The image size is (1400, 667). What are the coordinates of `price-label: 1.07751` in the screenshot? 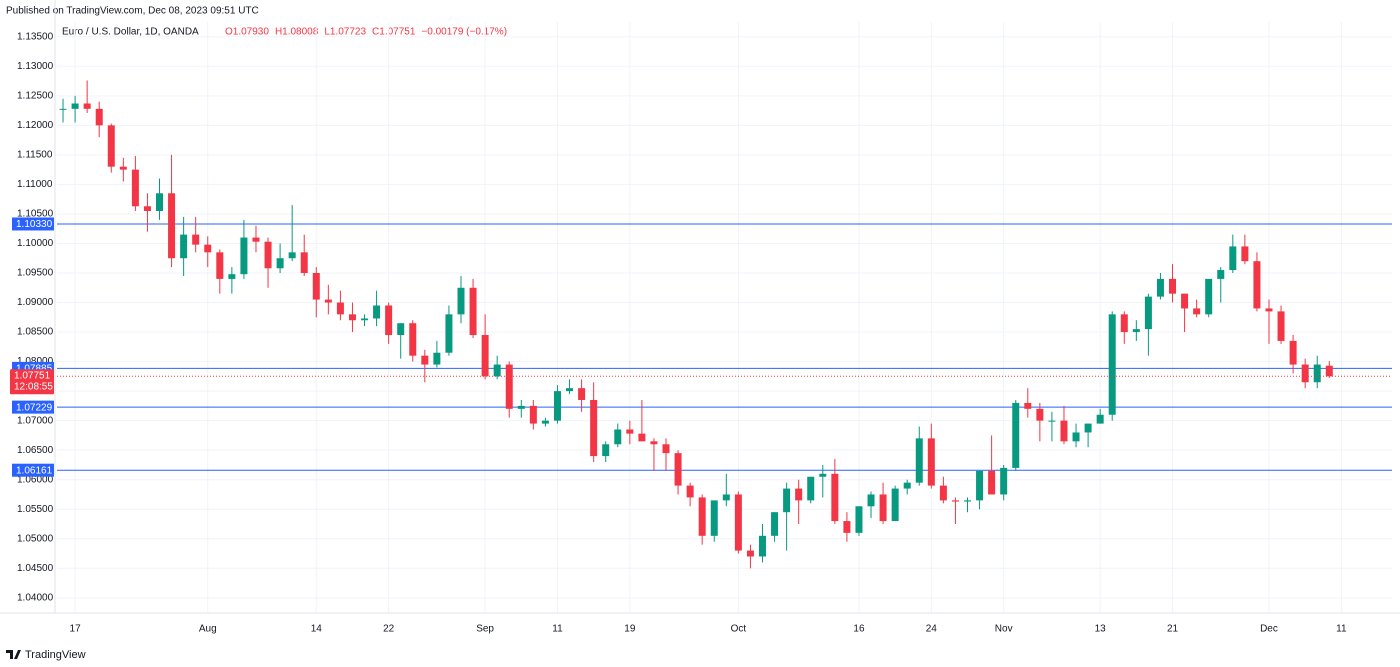 It's located at (32, 375).